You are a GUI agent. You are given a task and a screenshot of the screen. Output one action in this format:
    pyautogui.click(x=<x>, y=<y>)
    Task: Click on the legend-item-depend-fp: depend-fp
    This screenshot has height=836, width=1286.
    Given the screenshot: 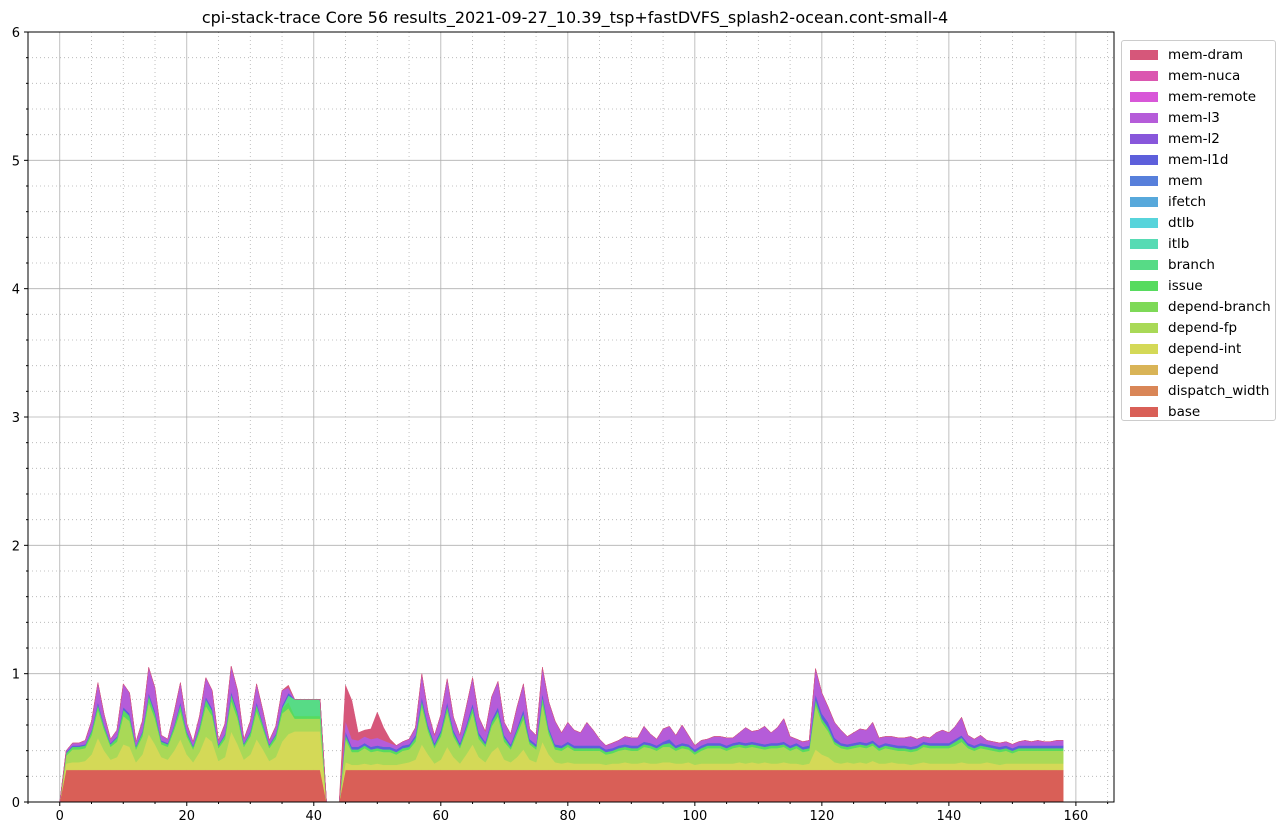 What is the action you would take?
    pyautogui.click(x=1202, y=327)
    